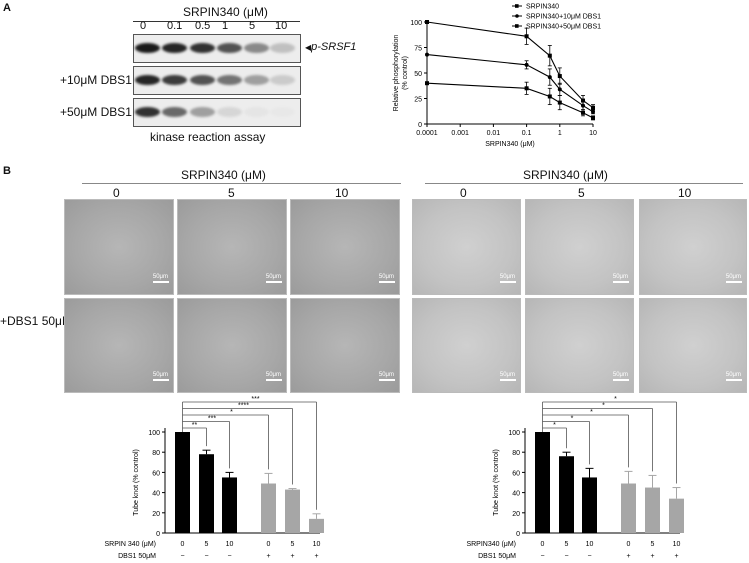 This screenshot has width=749, height=563. What do you see at coordinates (418, 49) in the screenshot?
I see `y-tick-label: 75` at bounding box center [418, 49].